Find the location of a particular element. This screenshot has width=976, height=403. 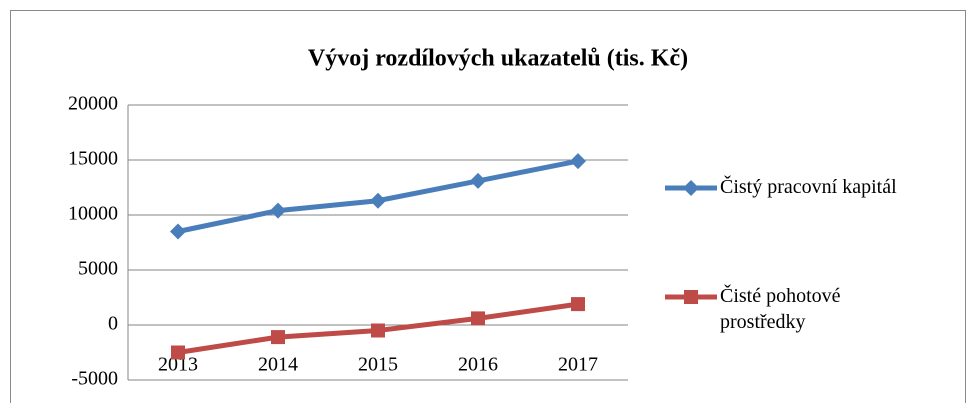

x-tick-label: 2016 is located at coordinates (478, 365).